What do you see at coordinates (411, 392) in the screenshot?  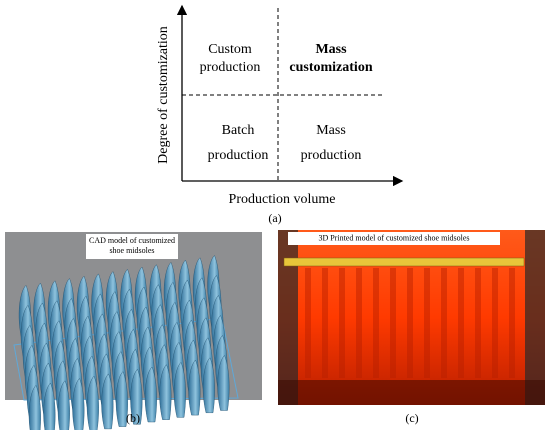 I see `base` at bounding box center [411, 392].